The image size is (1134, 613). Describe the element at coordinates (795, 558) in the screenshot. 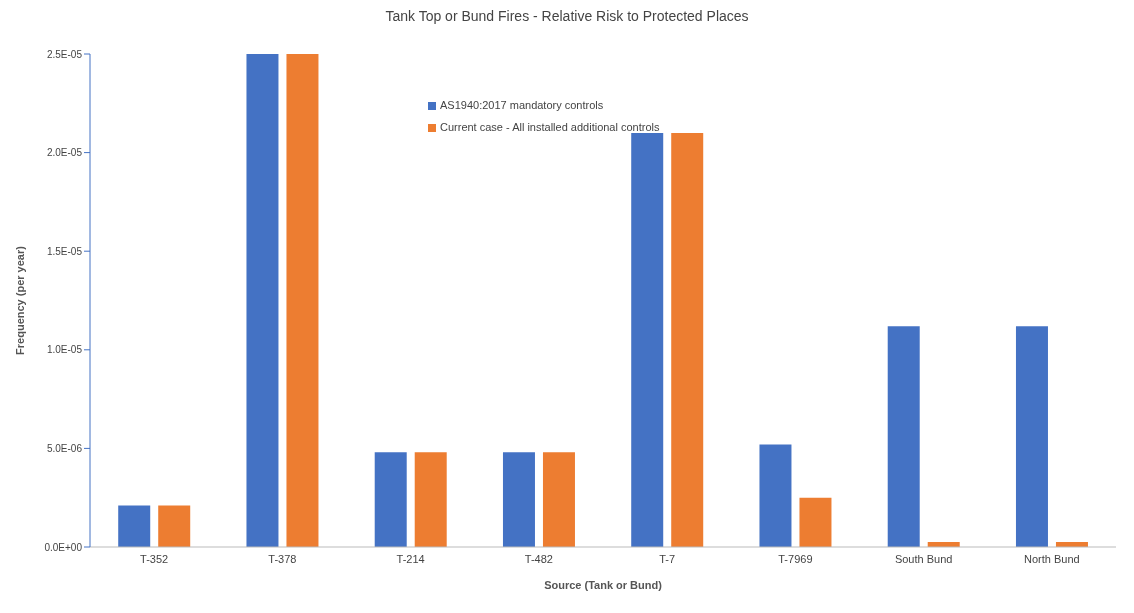

I see `x-tick-label: T-7969` at that location.